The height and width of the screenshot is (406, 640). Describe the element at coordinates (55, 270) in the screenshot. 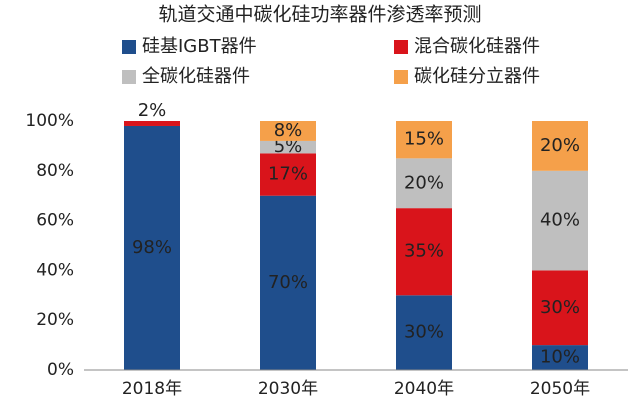

I see `y-tick-label: 40%` at that location.